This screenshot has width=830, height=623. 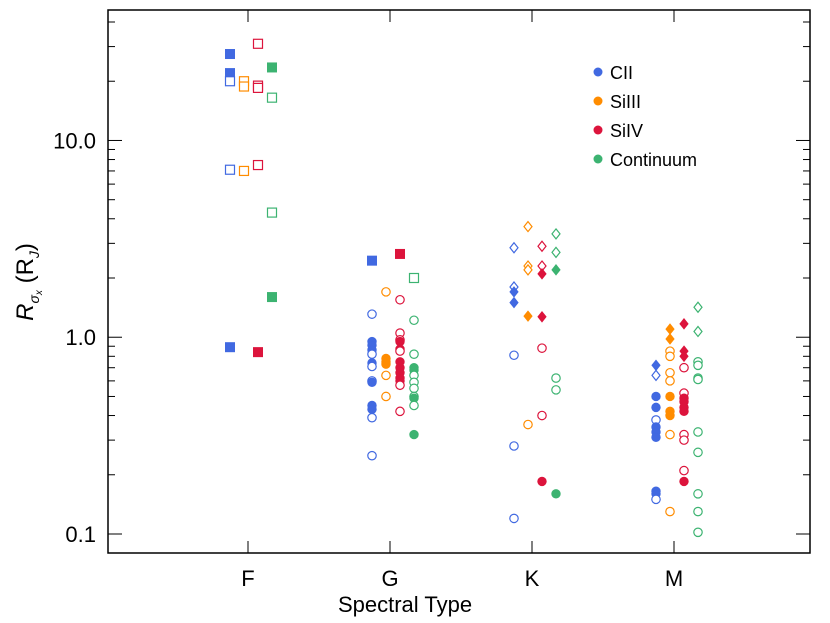 What do you see at coordinates (598, 159) in the screenshot?
I see `legend-swatch-continuum` at bounding box center [598, 159].